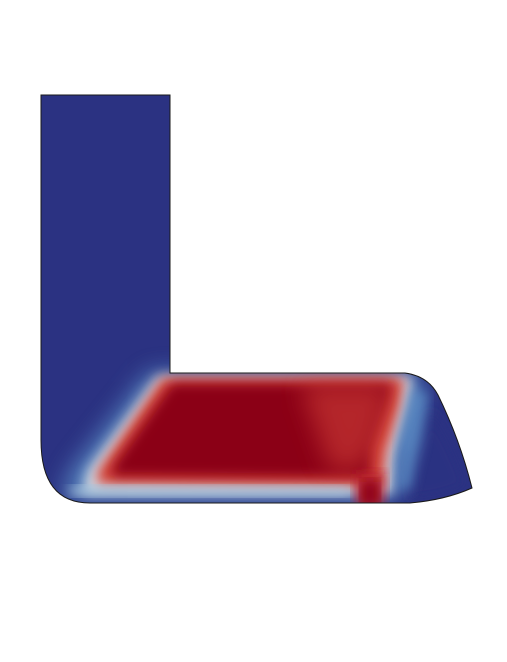 This screenshot has height=662, width=507. What do you see at coordinates (370, 492) in the screenshot?
I see `field-plume-core` at bounding box center [370, 492].